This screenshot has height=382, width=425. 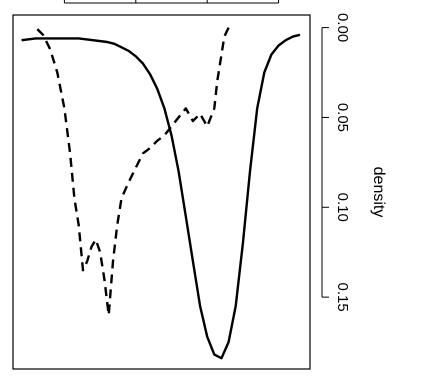 What do you see at coordinates (171, 1) in the screenshot?
I see `x-tick-group: -50510` at bounding box center [171, 1].